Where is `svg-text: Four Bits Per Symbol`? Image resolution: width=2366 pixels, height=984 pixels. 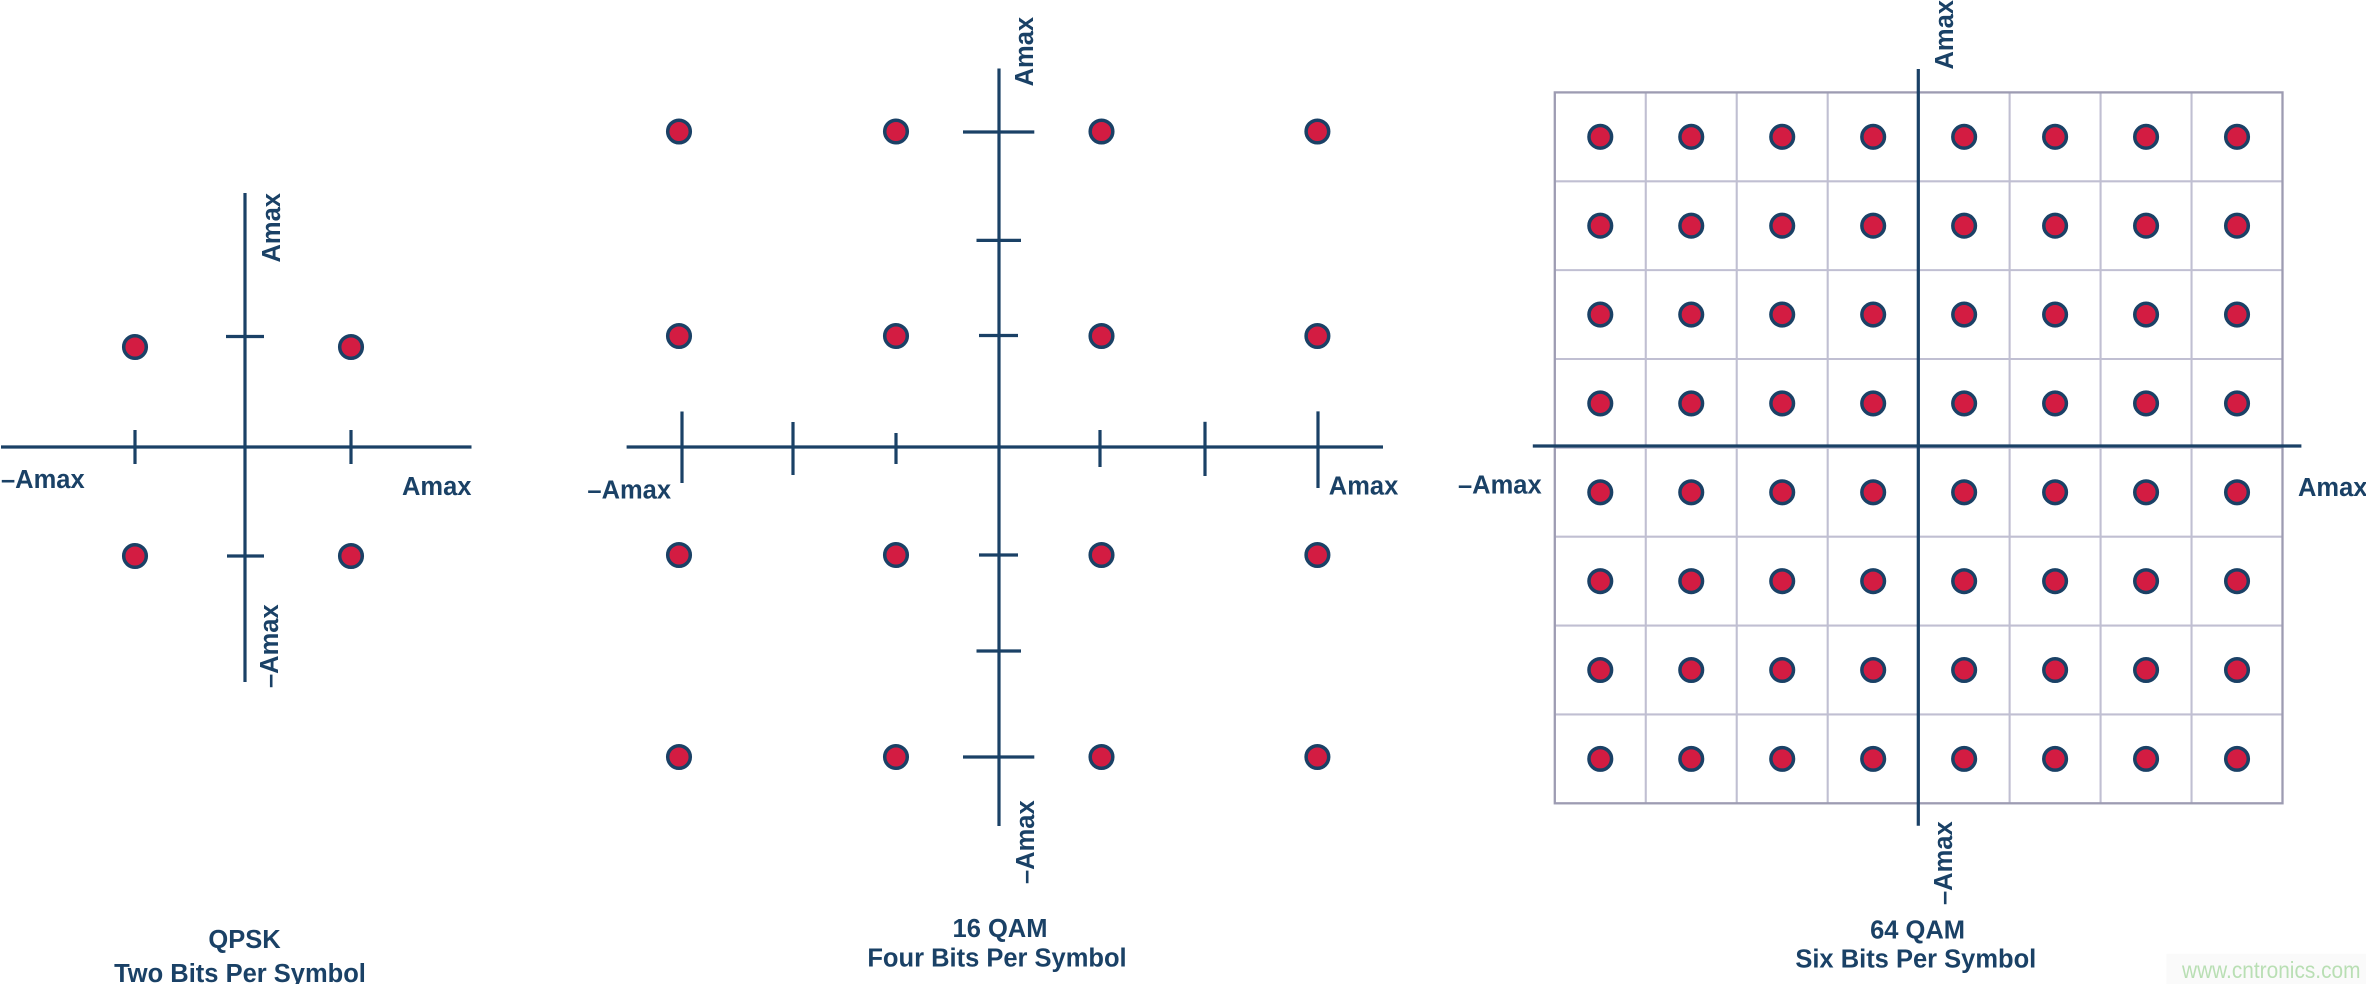 svg-text: Four Bits Per Symbol is located at coordinates (996, 959).